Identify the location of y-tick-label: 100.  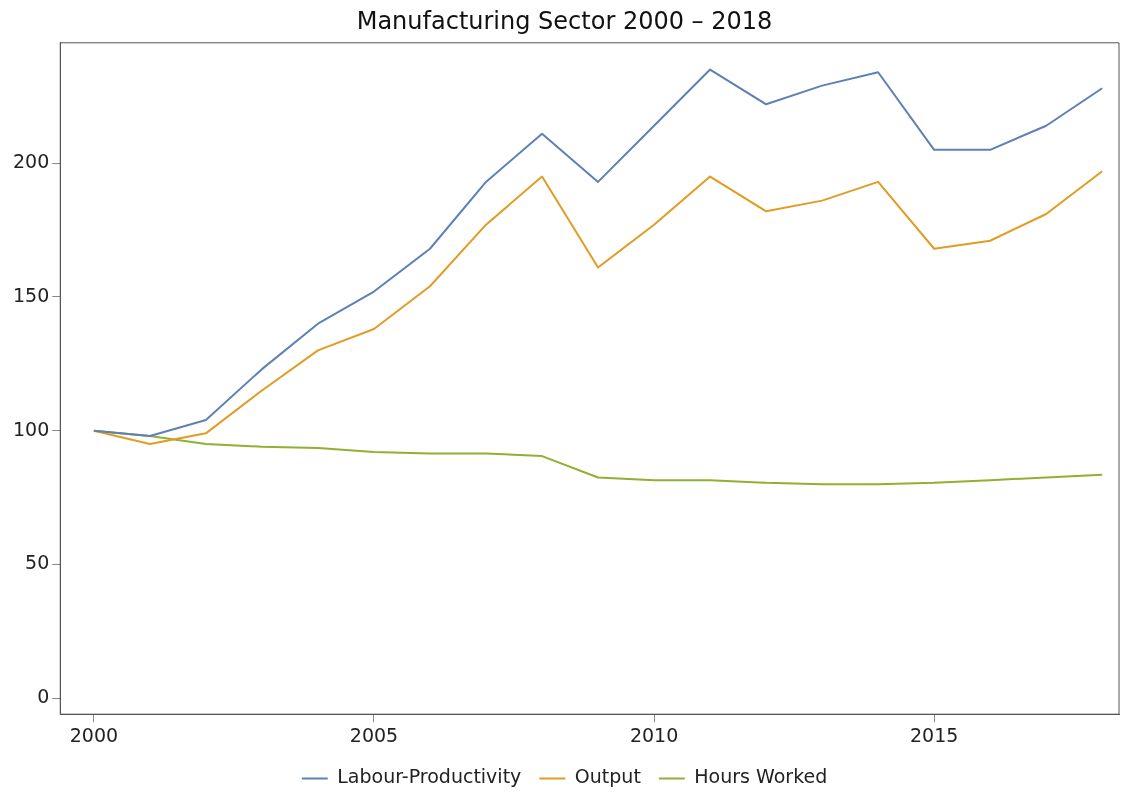
(31, 428).